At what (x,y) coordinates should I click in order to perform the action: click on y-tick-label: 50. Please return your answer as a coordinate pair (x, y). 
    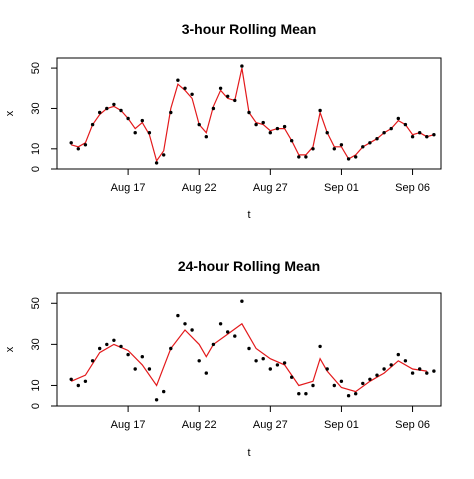
    Looking at the image, I should click on (36, 303).